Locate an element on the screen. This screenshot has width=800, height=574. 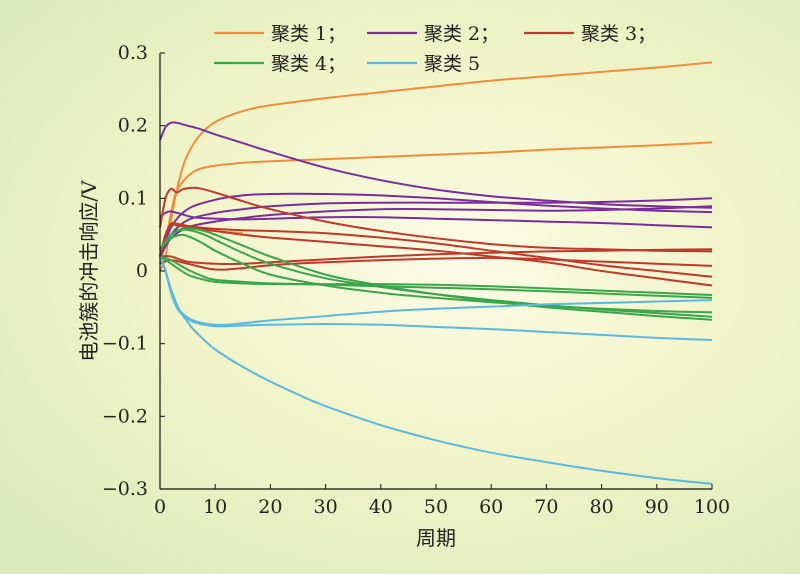
legend-label: 聚类 3； is located at coordinates (618, 34).